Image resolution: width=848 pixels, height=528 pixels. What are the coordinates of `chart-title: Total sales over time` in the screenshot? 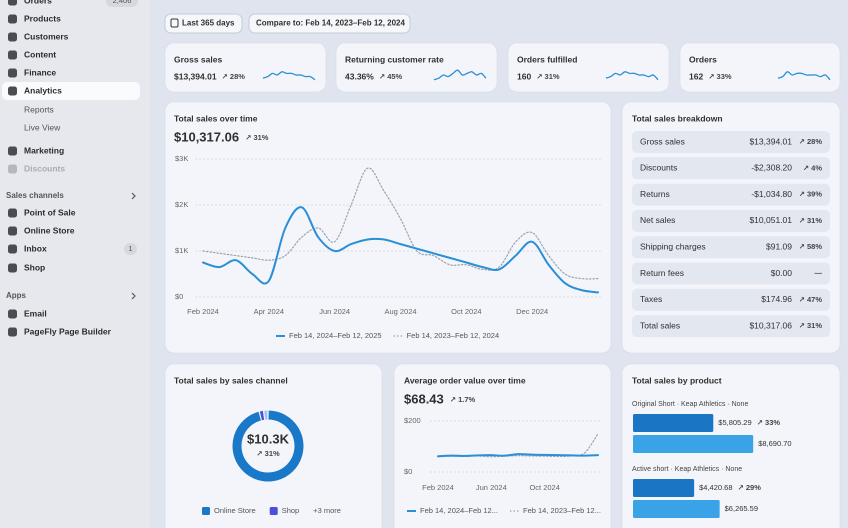 It's located at (216, 118).